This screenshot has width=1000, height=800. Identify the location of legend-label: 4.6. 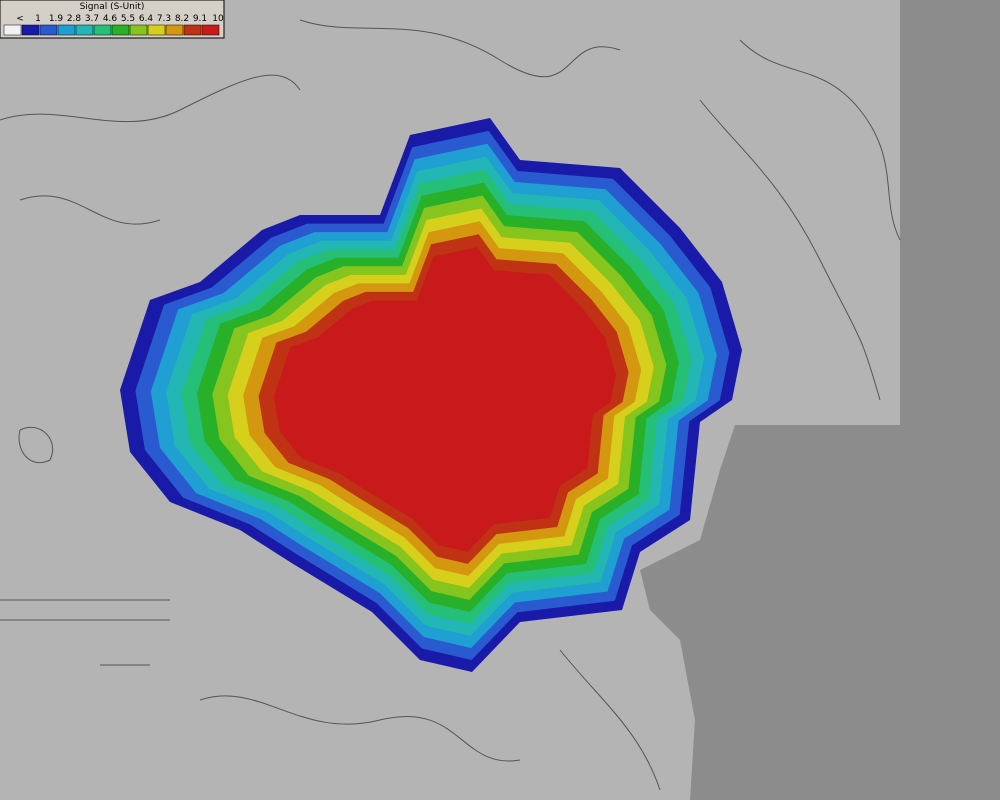
(110, 19).